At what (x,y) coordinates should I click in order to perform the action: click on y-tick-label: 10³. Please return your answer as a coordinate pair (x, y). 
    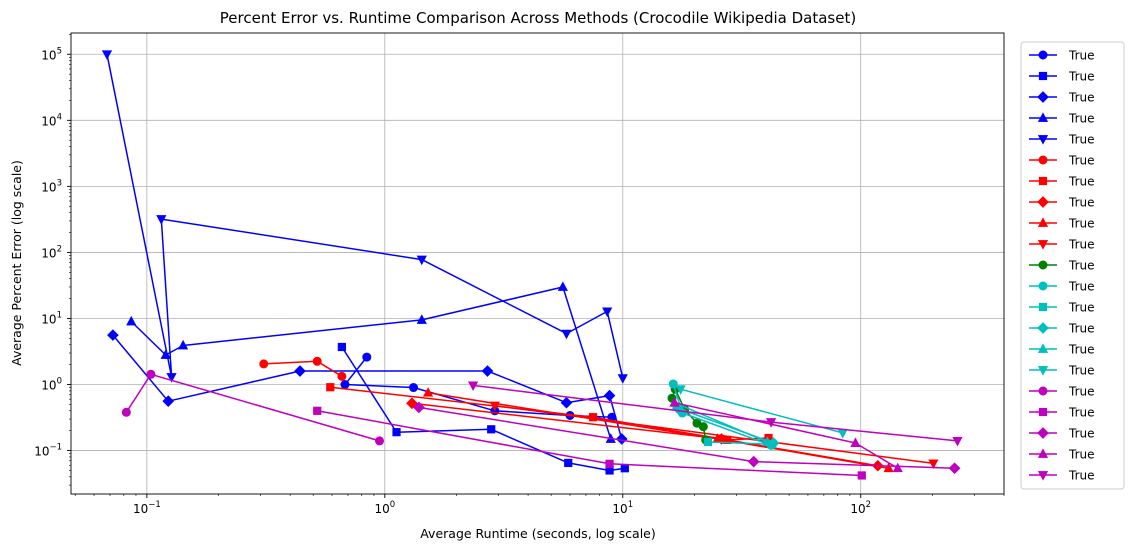
    Looking at the image, I should click on (51, 186).